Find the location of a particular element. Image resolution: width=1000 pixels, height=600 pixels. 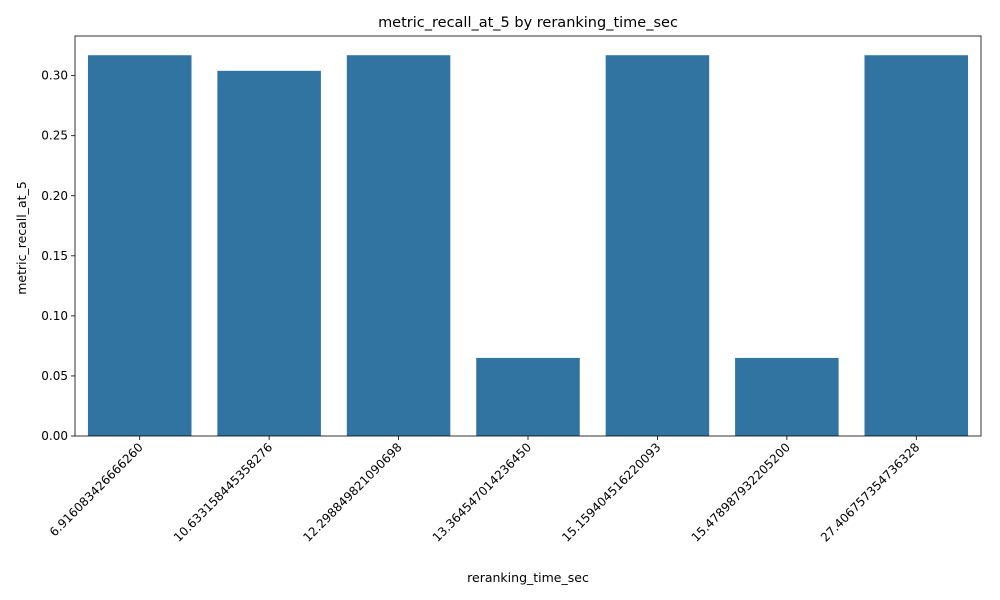

y-tick-label: 0.25 is located at coordinates (54, 136).